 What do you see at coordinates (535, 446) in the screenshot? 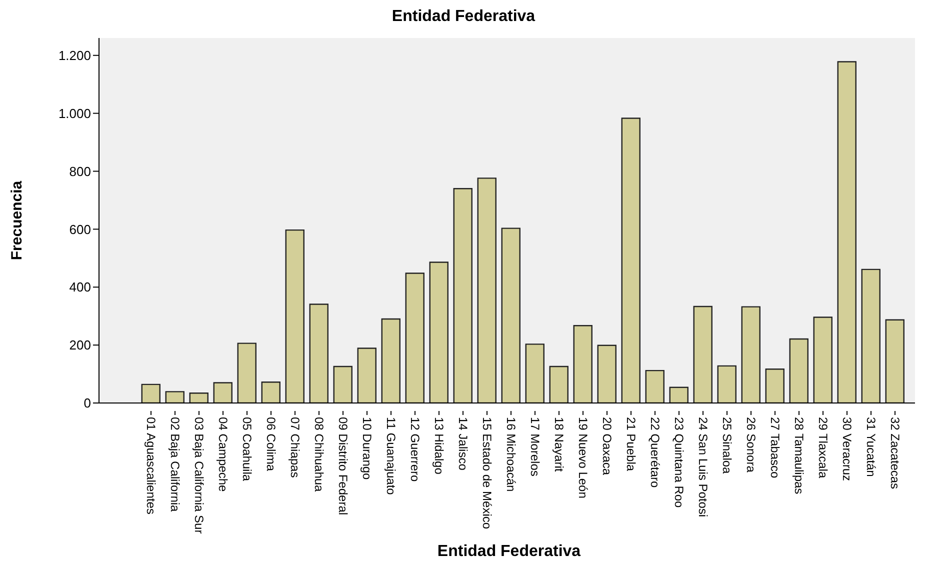
I see `x-tick-label: 17 Morelos` at bounding box center [535, 446].